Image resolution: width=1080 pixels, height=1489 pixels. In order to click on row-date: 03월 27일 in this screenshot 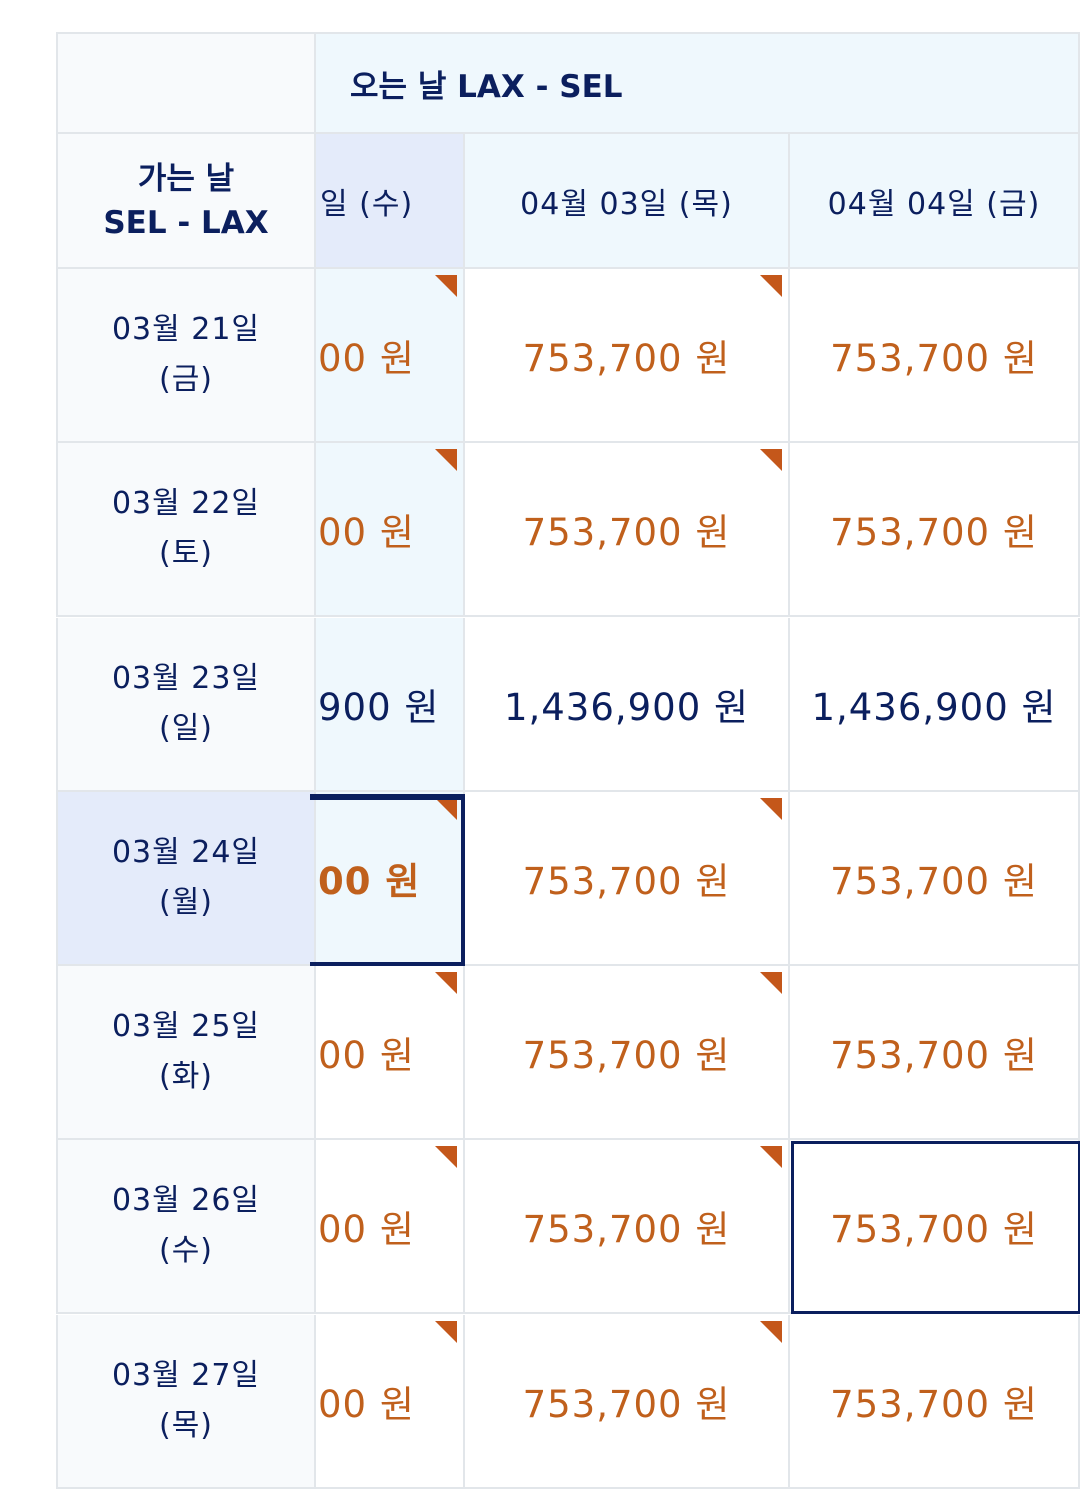, I will do `click(186, 1375)`.